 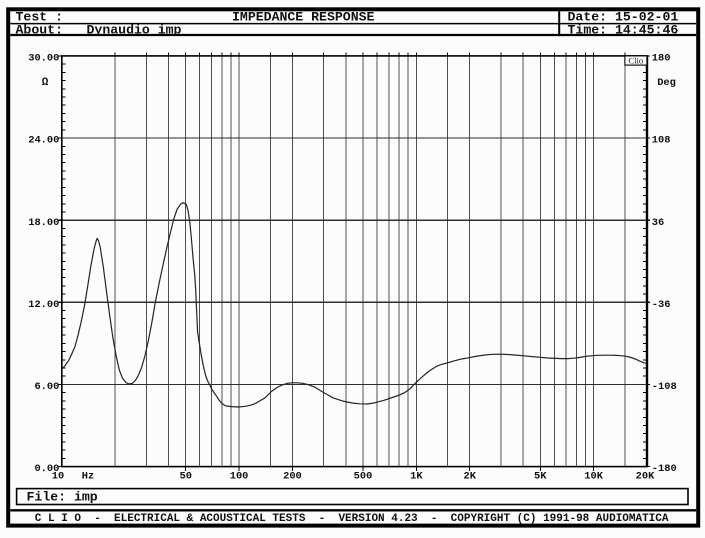 What do you see at coordinates (469, 476) in the screenshot?
I see `svg-text: 2K` at bounding box center [469, 476].